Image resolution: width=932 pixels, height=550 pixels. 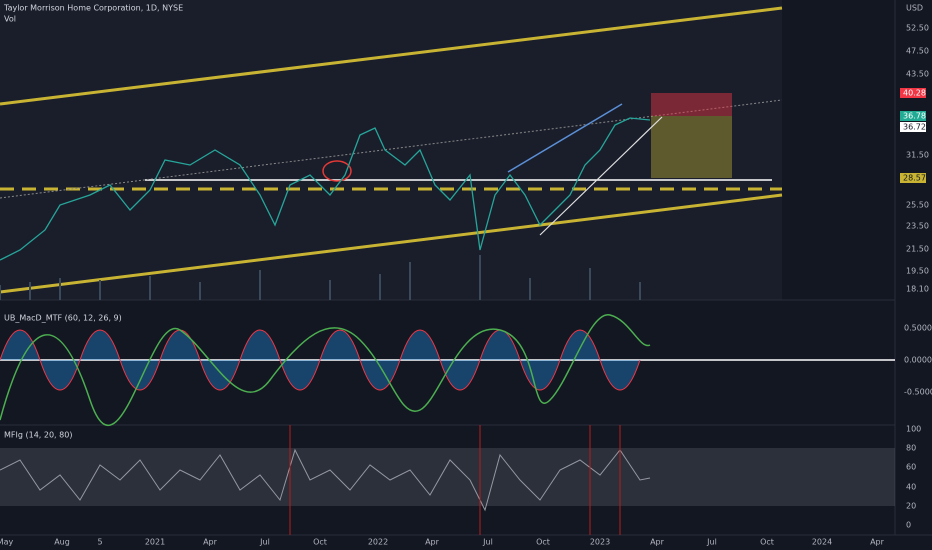 What do you see at coordinates (911, 506) in the screenshot?
I see `mfi-axis-label: 20` at bounding box center [911, 506].